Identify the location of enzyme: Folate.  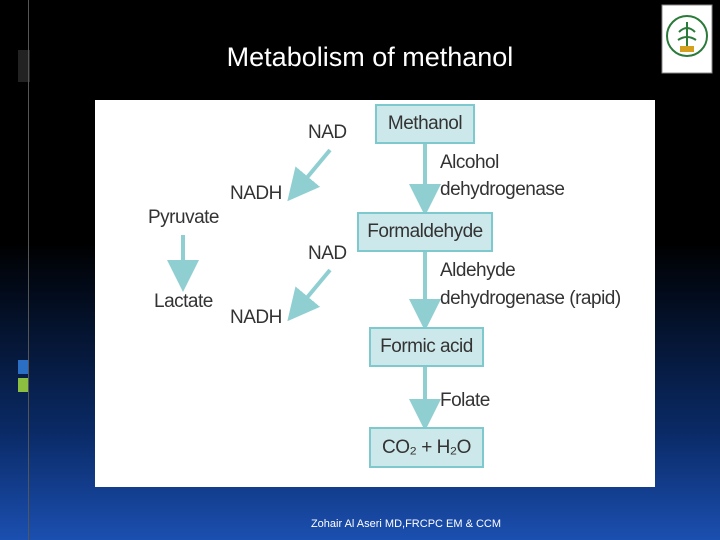
(465, 400).